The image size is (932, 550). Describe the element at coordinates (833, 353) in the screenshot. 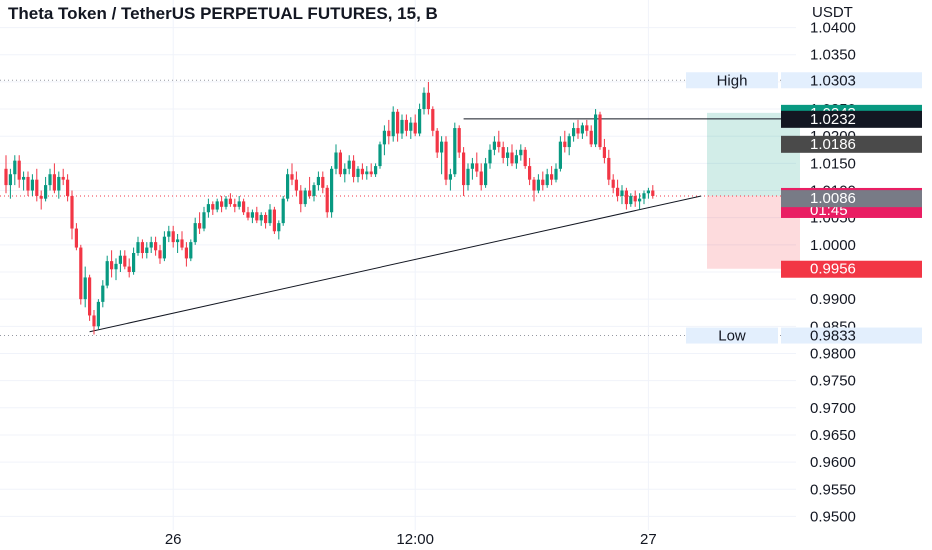

I see `price-tick-label: 0.9800` at that location.